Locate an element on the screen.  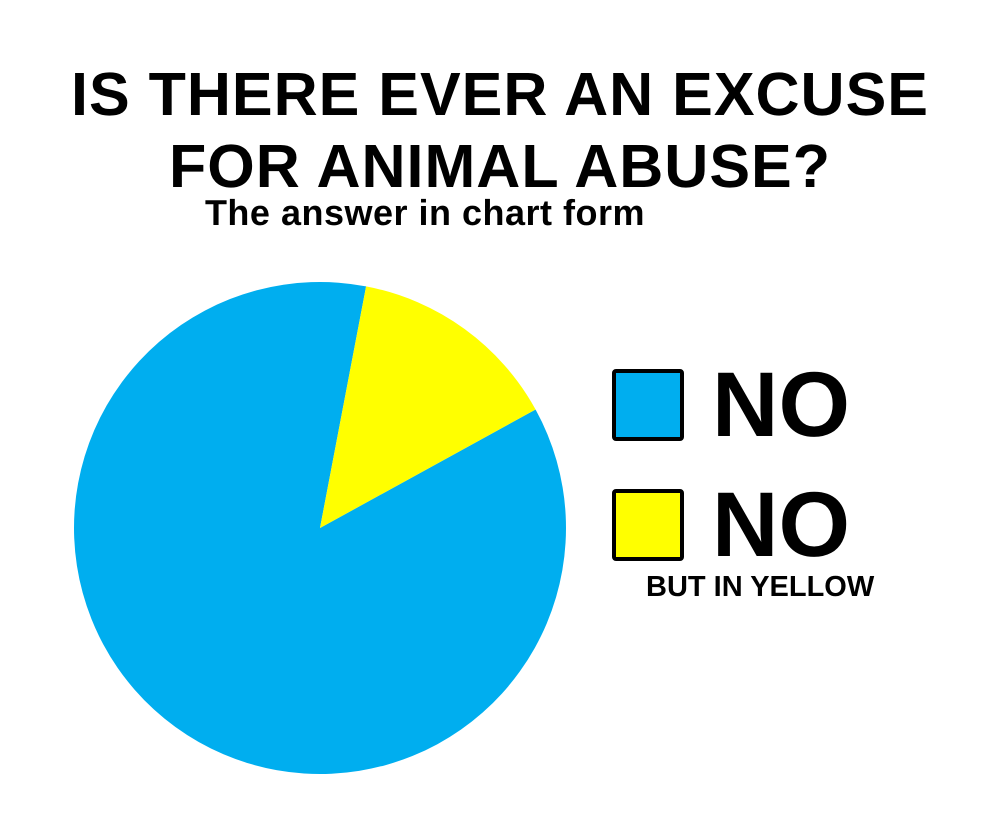
pie-slice is located at coordinates (428, 407).